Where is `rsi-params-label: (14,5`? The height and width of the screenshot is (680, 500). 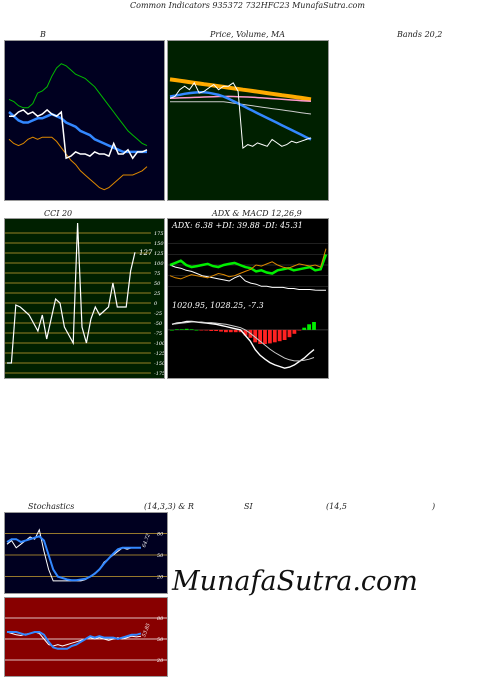 rsi-params-label: (14,5 is located at coordinates (336, 506).